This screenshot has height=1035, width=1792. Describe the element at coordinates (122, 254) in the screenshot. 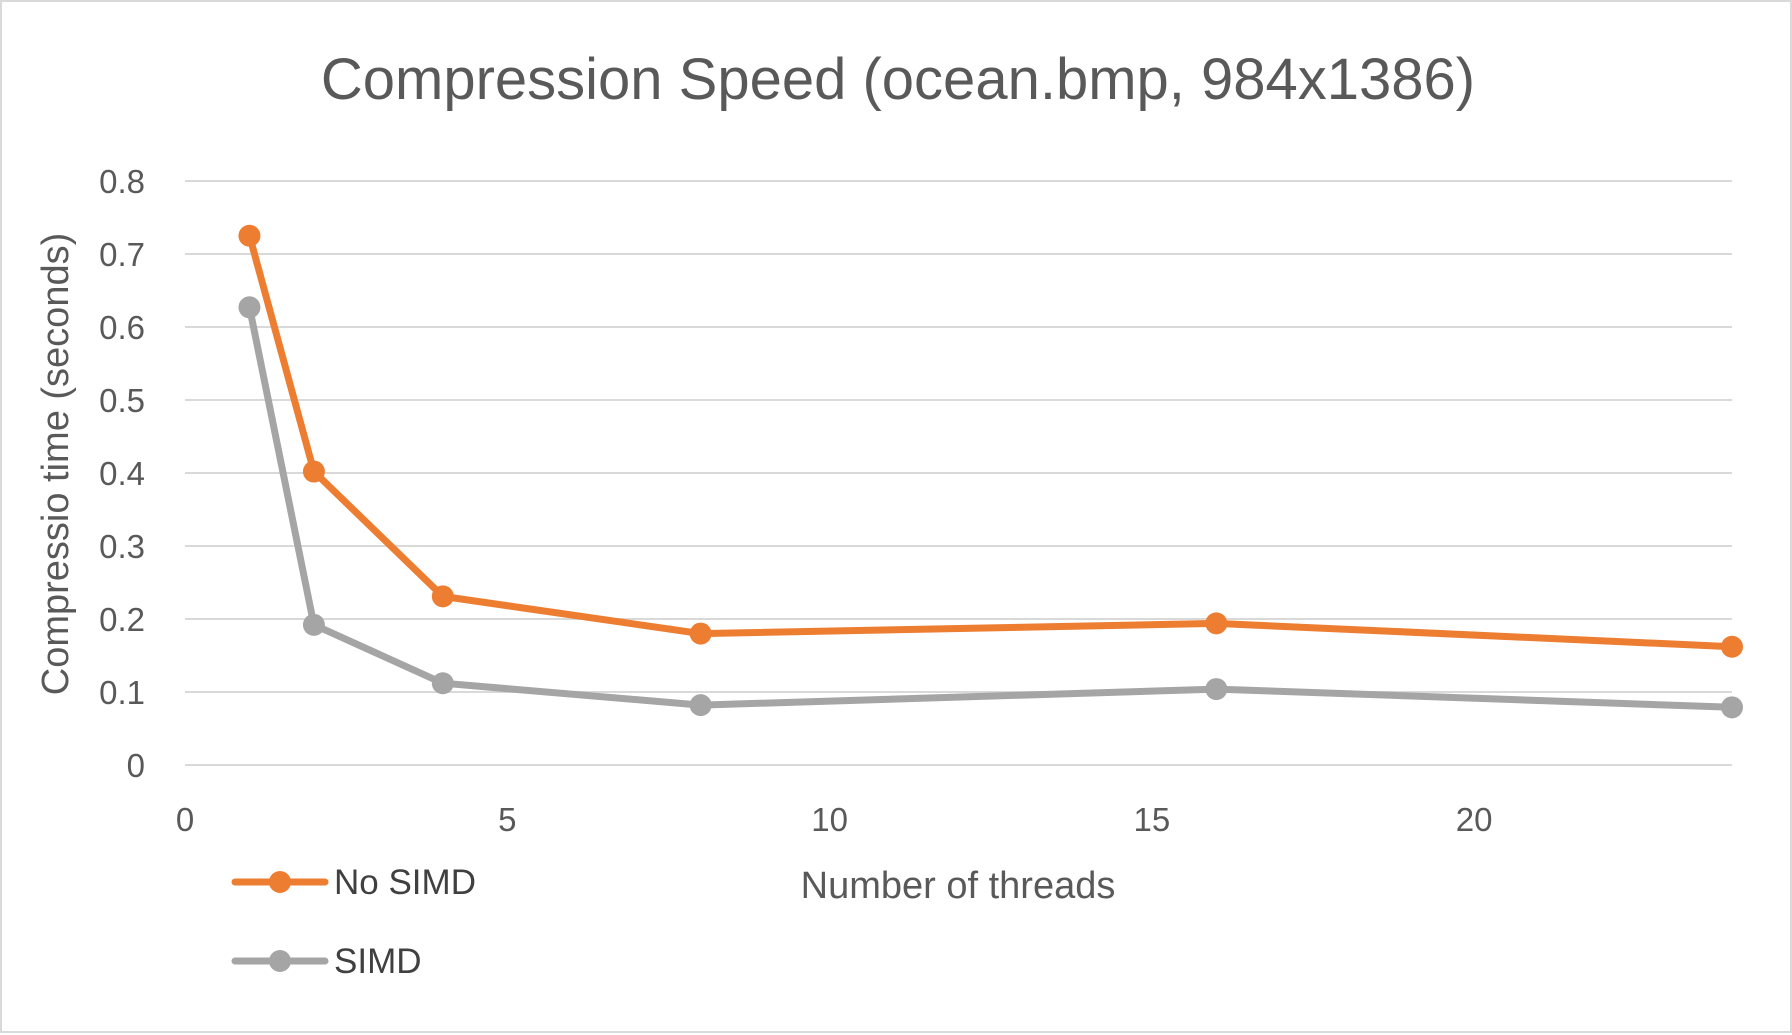

I see `y-tick-label: 0.7` at that location.